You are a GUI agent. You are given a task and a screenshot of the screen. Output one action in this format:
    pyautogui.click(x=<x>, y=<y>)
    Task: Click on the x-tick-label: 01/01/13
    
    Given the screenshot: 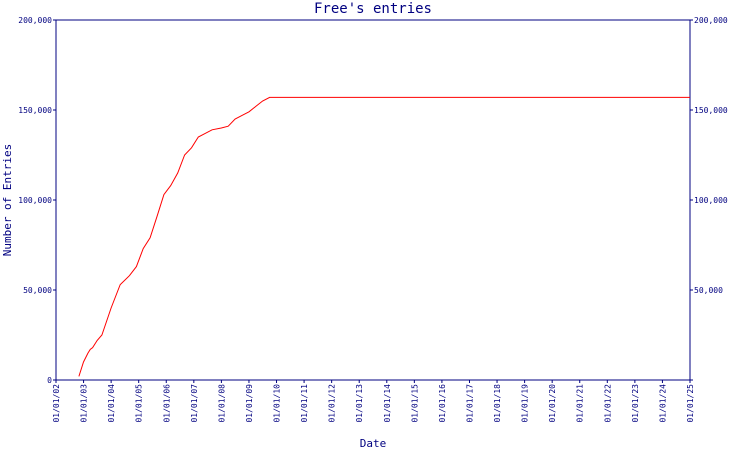 What is the action you would take?
    pyautogui.click(x=359, y=403)
    